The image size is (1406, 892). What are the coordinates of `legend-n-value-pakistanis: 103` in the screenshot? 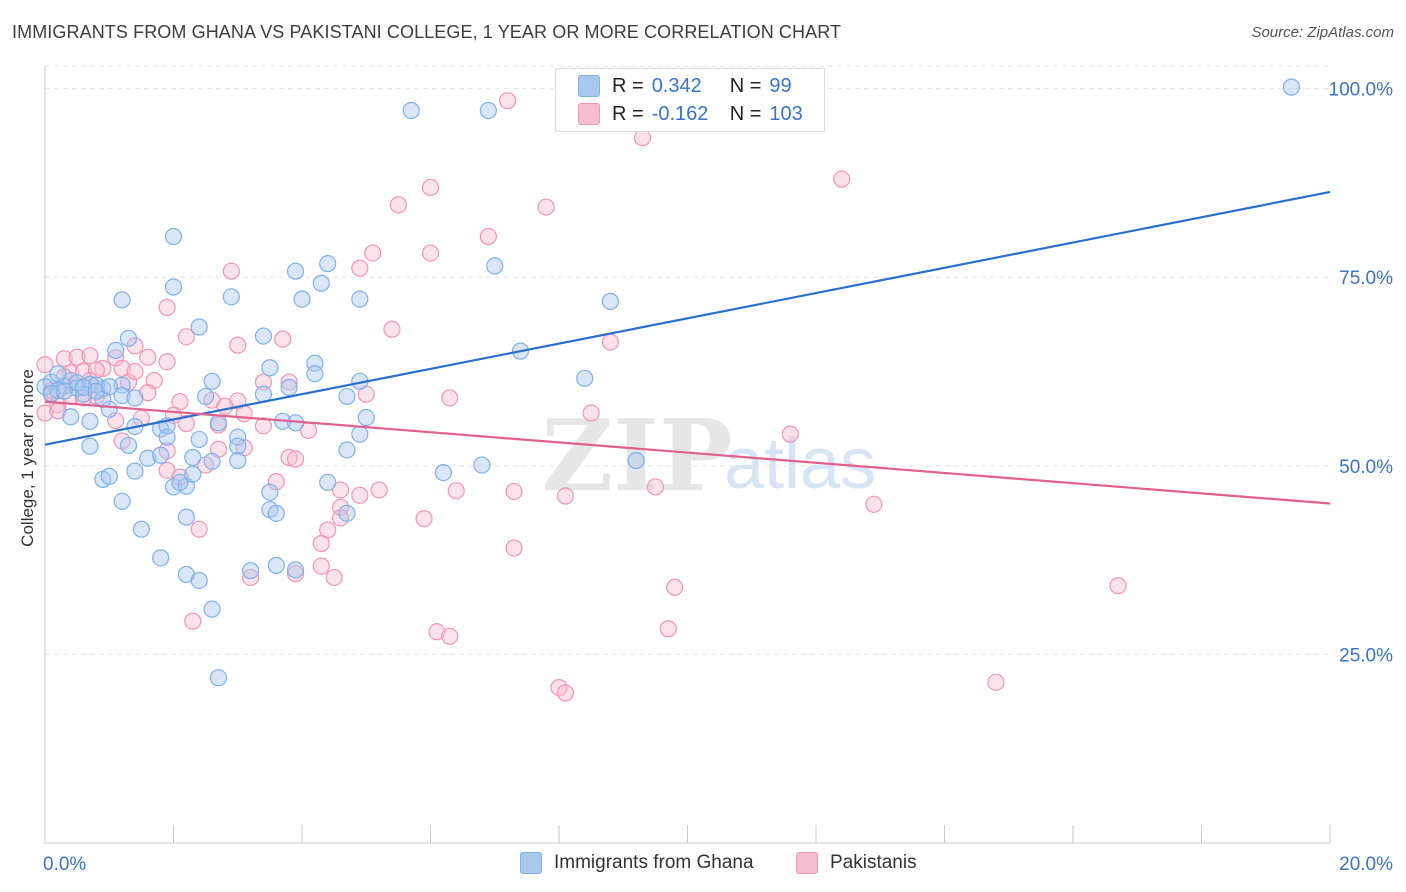 It's located at (786, 113).